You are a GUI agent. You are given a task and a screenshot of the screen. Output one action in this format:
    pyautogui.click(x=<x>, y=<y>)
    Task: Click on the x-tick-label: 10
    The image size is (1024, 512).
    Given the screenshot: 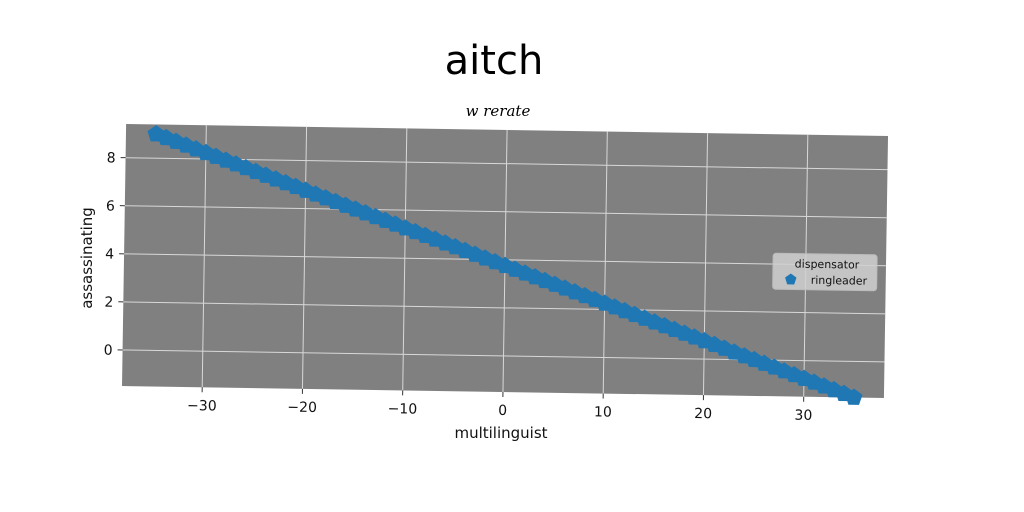 What is the action you would take?
    pyautogui.click(x=603, y=412)
    